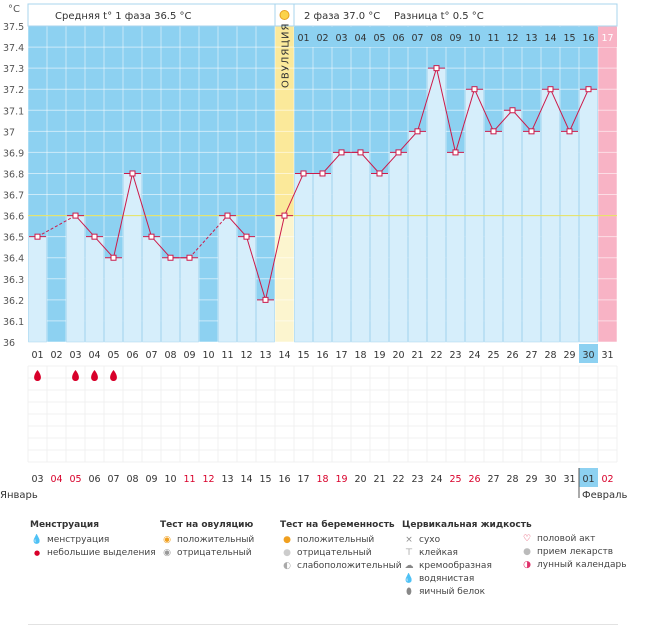 The height and width of the screenshot is (628, 655). Describe the element at coordinates (216, 540) in the screenshot. I see `legend-label: положительный` at that location.